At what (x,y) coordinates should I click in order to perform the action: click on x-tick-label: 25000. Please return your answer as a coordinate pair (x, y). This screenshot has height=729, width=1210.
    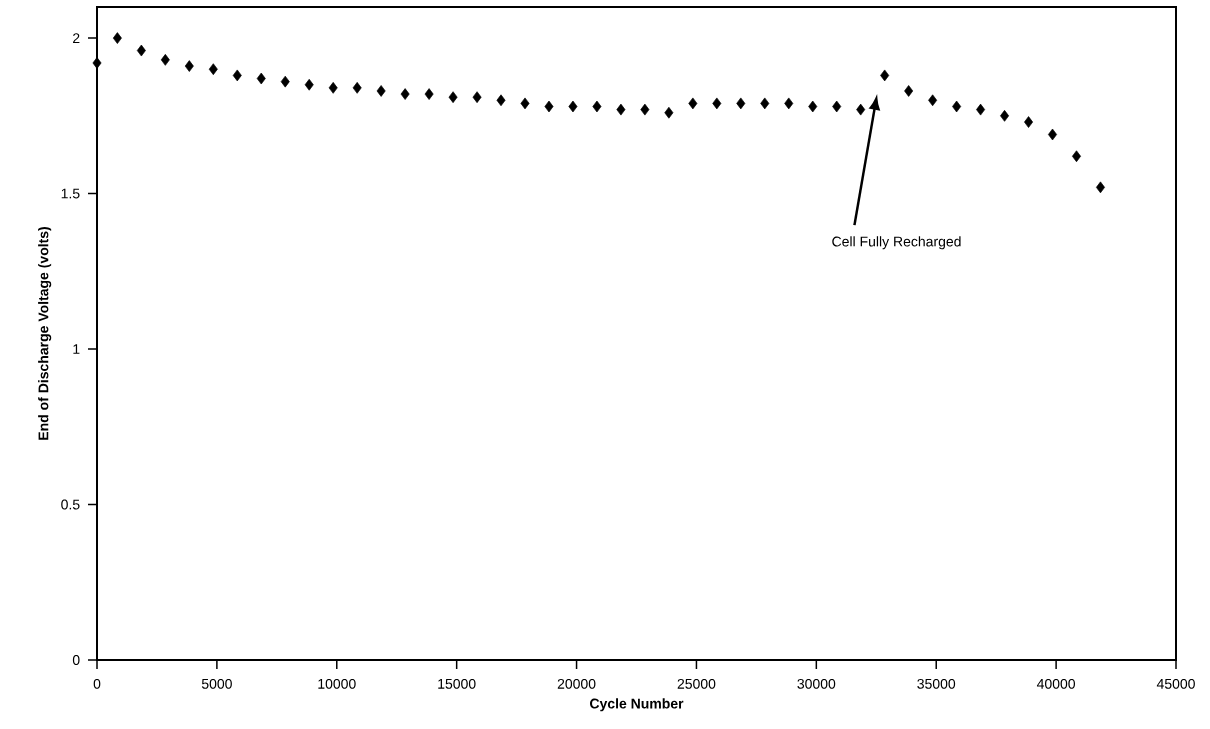
    Looking at the image, I should click on (696, 683).